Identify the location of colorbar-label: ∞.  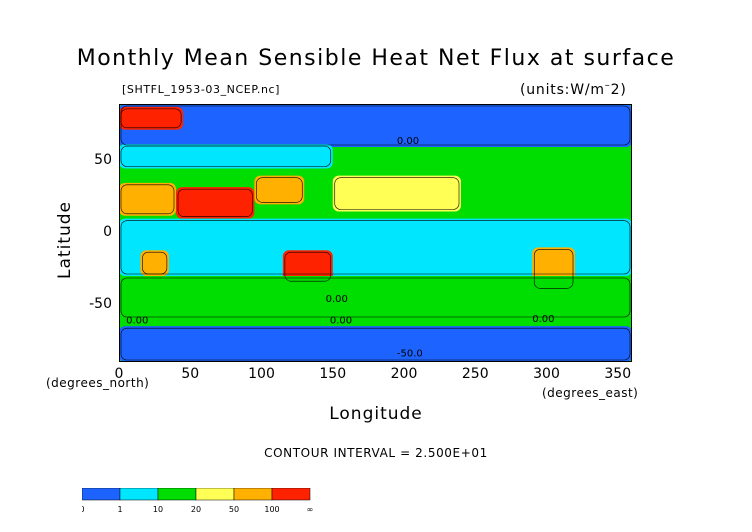
(310, 509).